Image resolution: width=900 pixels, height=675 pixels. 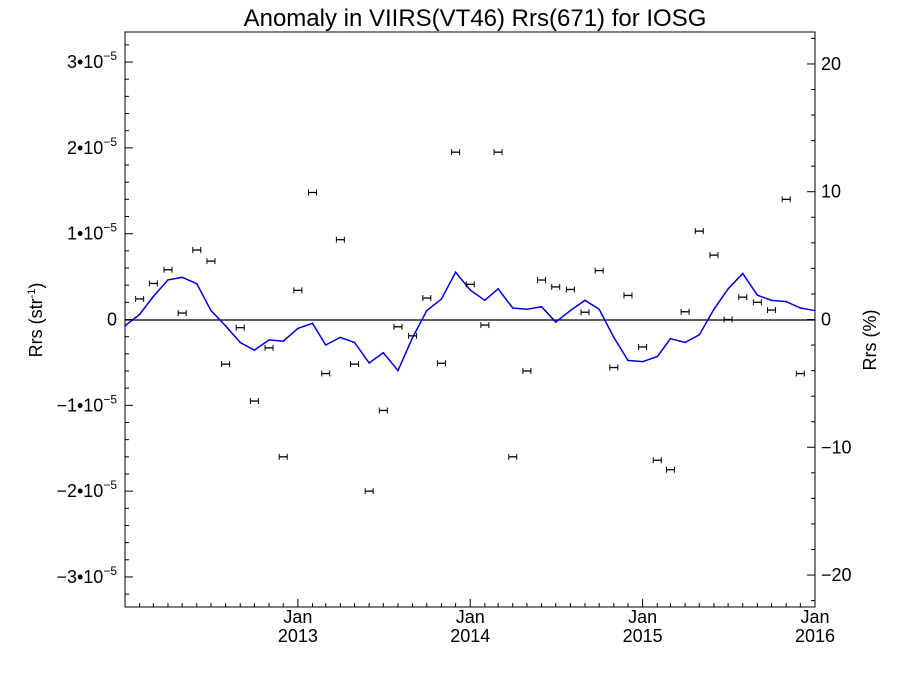 What do you see at coordinates (836, 447) in the screenshot?
I see `right-tick-label: −10` at bounding box center [836, 447].